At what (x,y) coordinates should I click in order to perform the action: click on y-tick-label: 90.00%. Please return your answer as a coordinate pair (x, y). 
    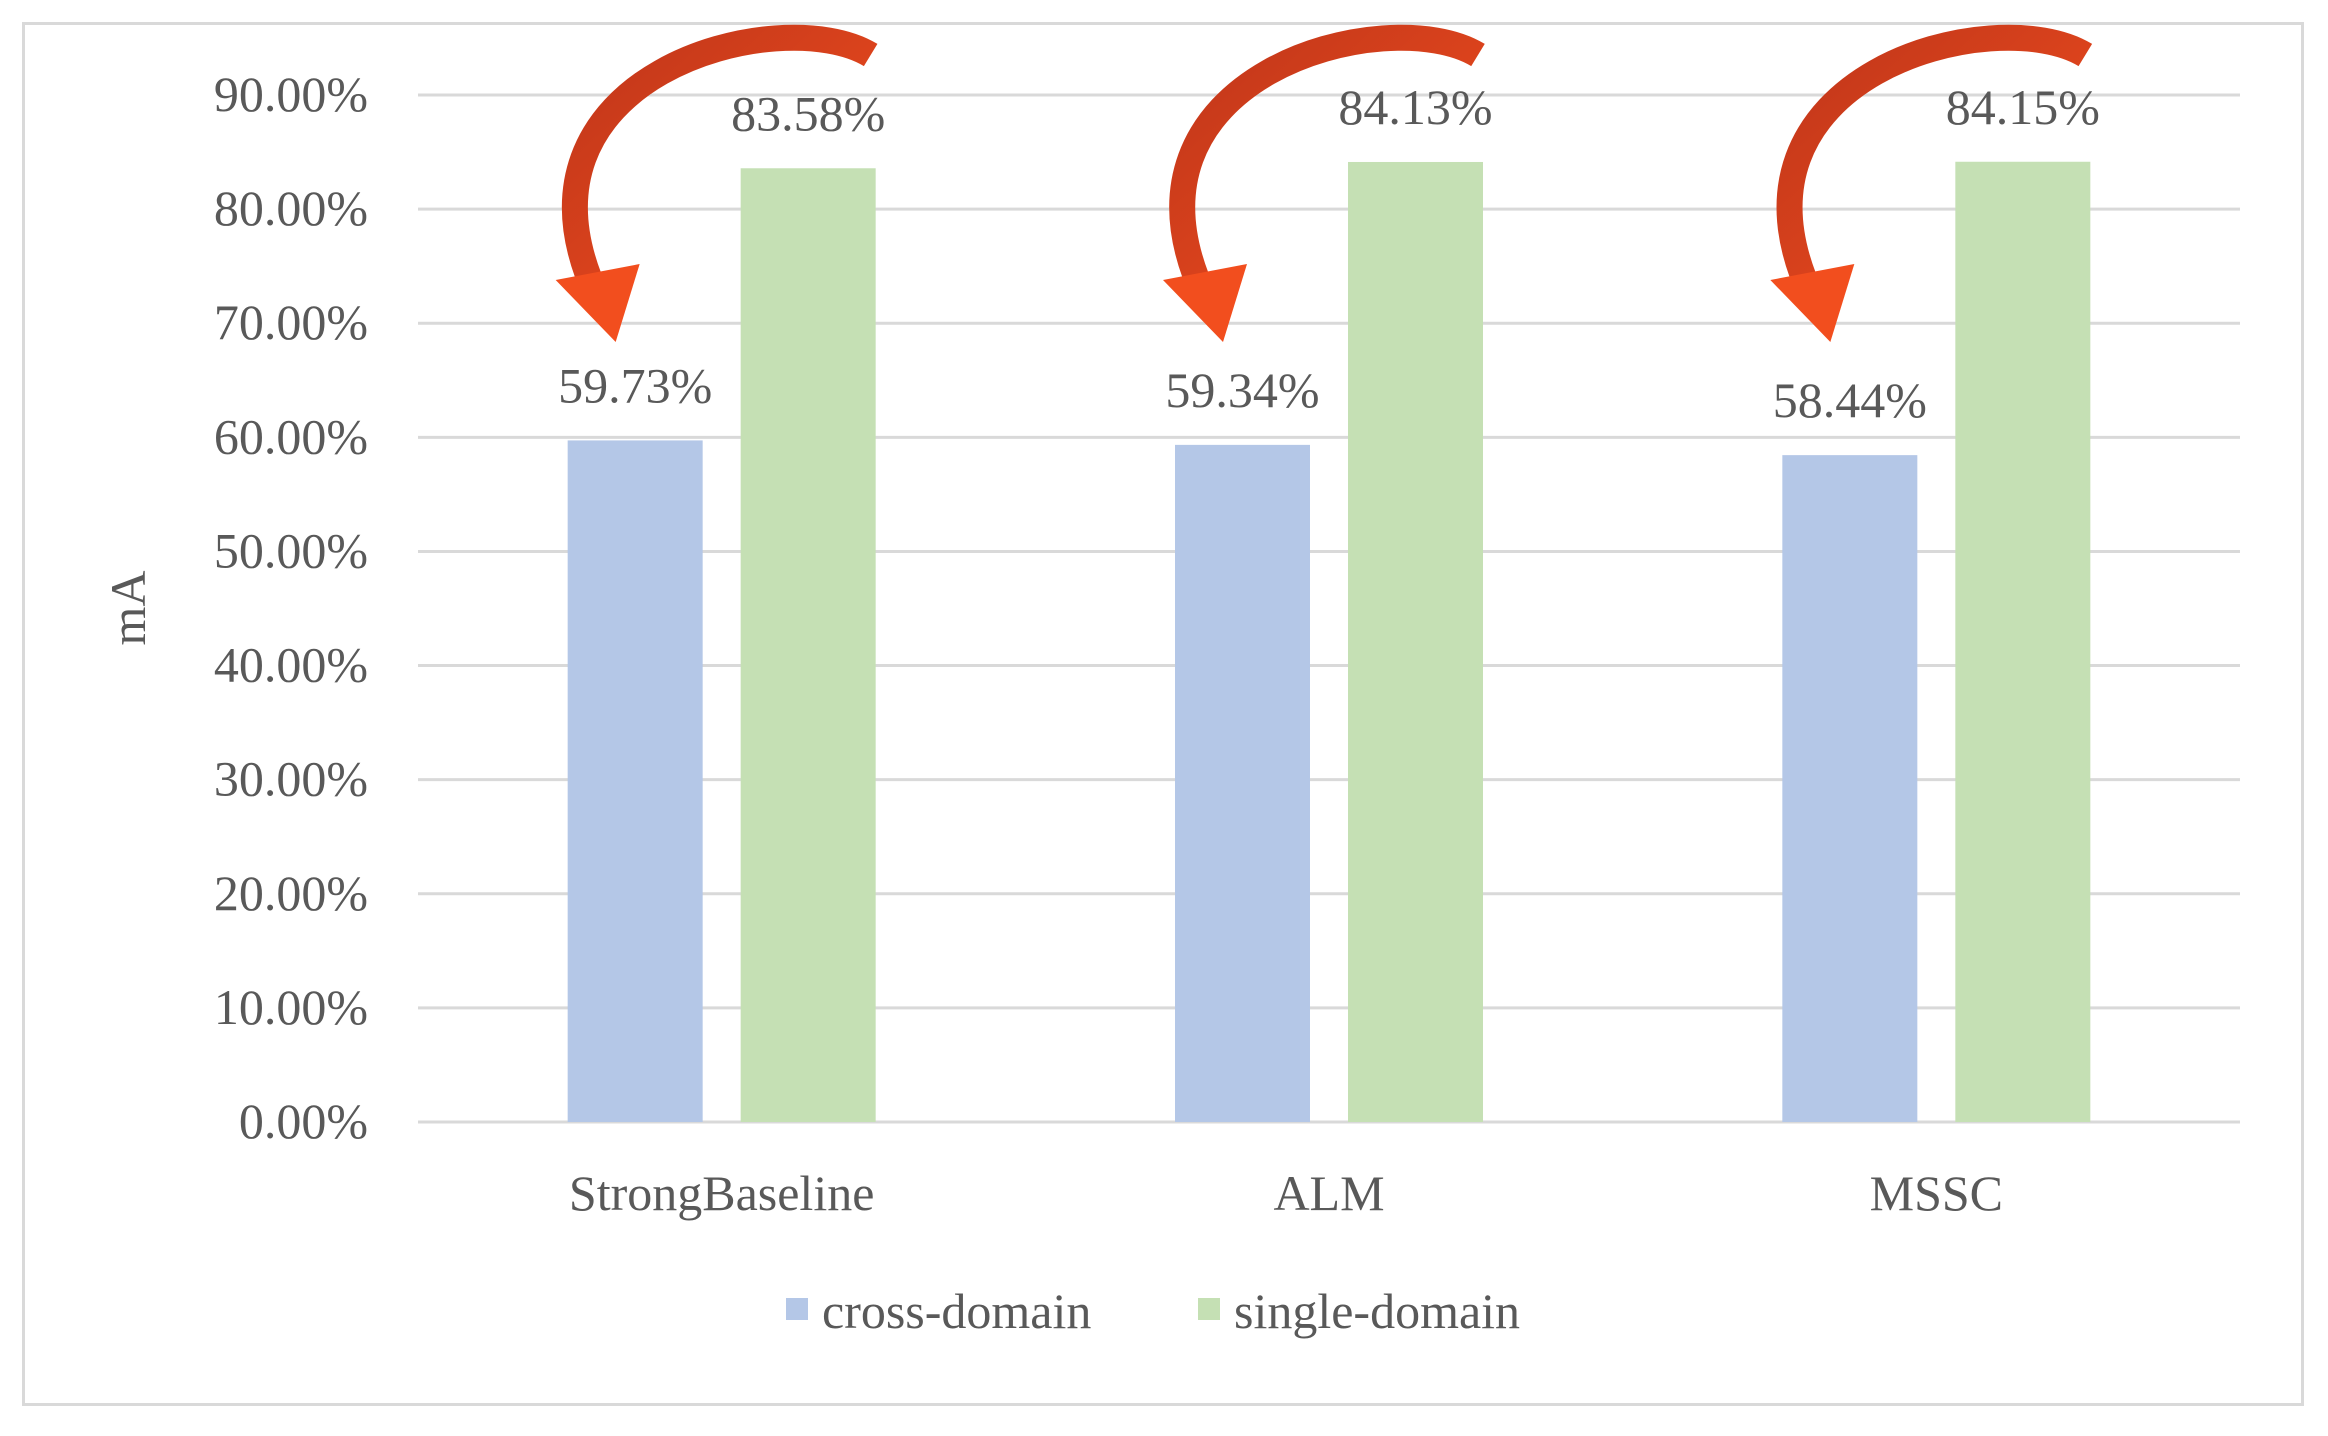
    Looking at the image, I should click on (291, 94).